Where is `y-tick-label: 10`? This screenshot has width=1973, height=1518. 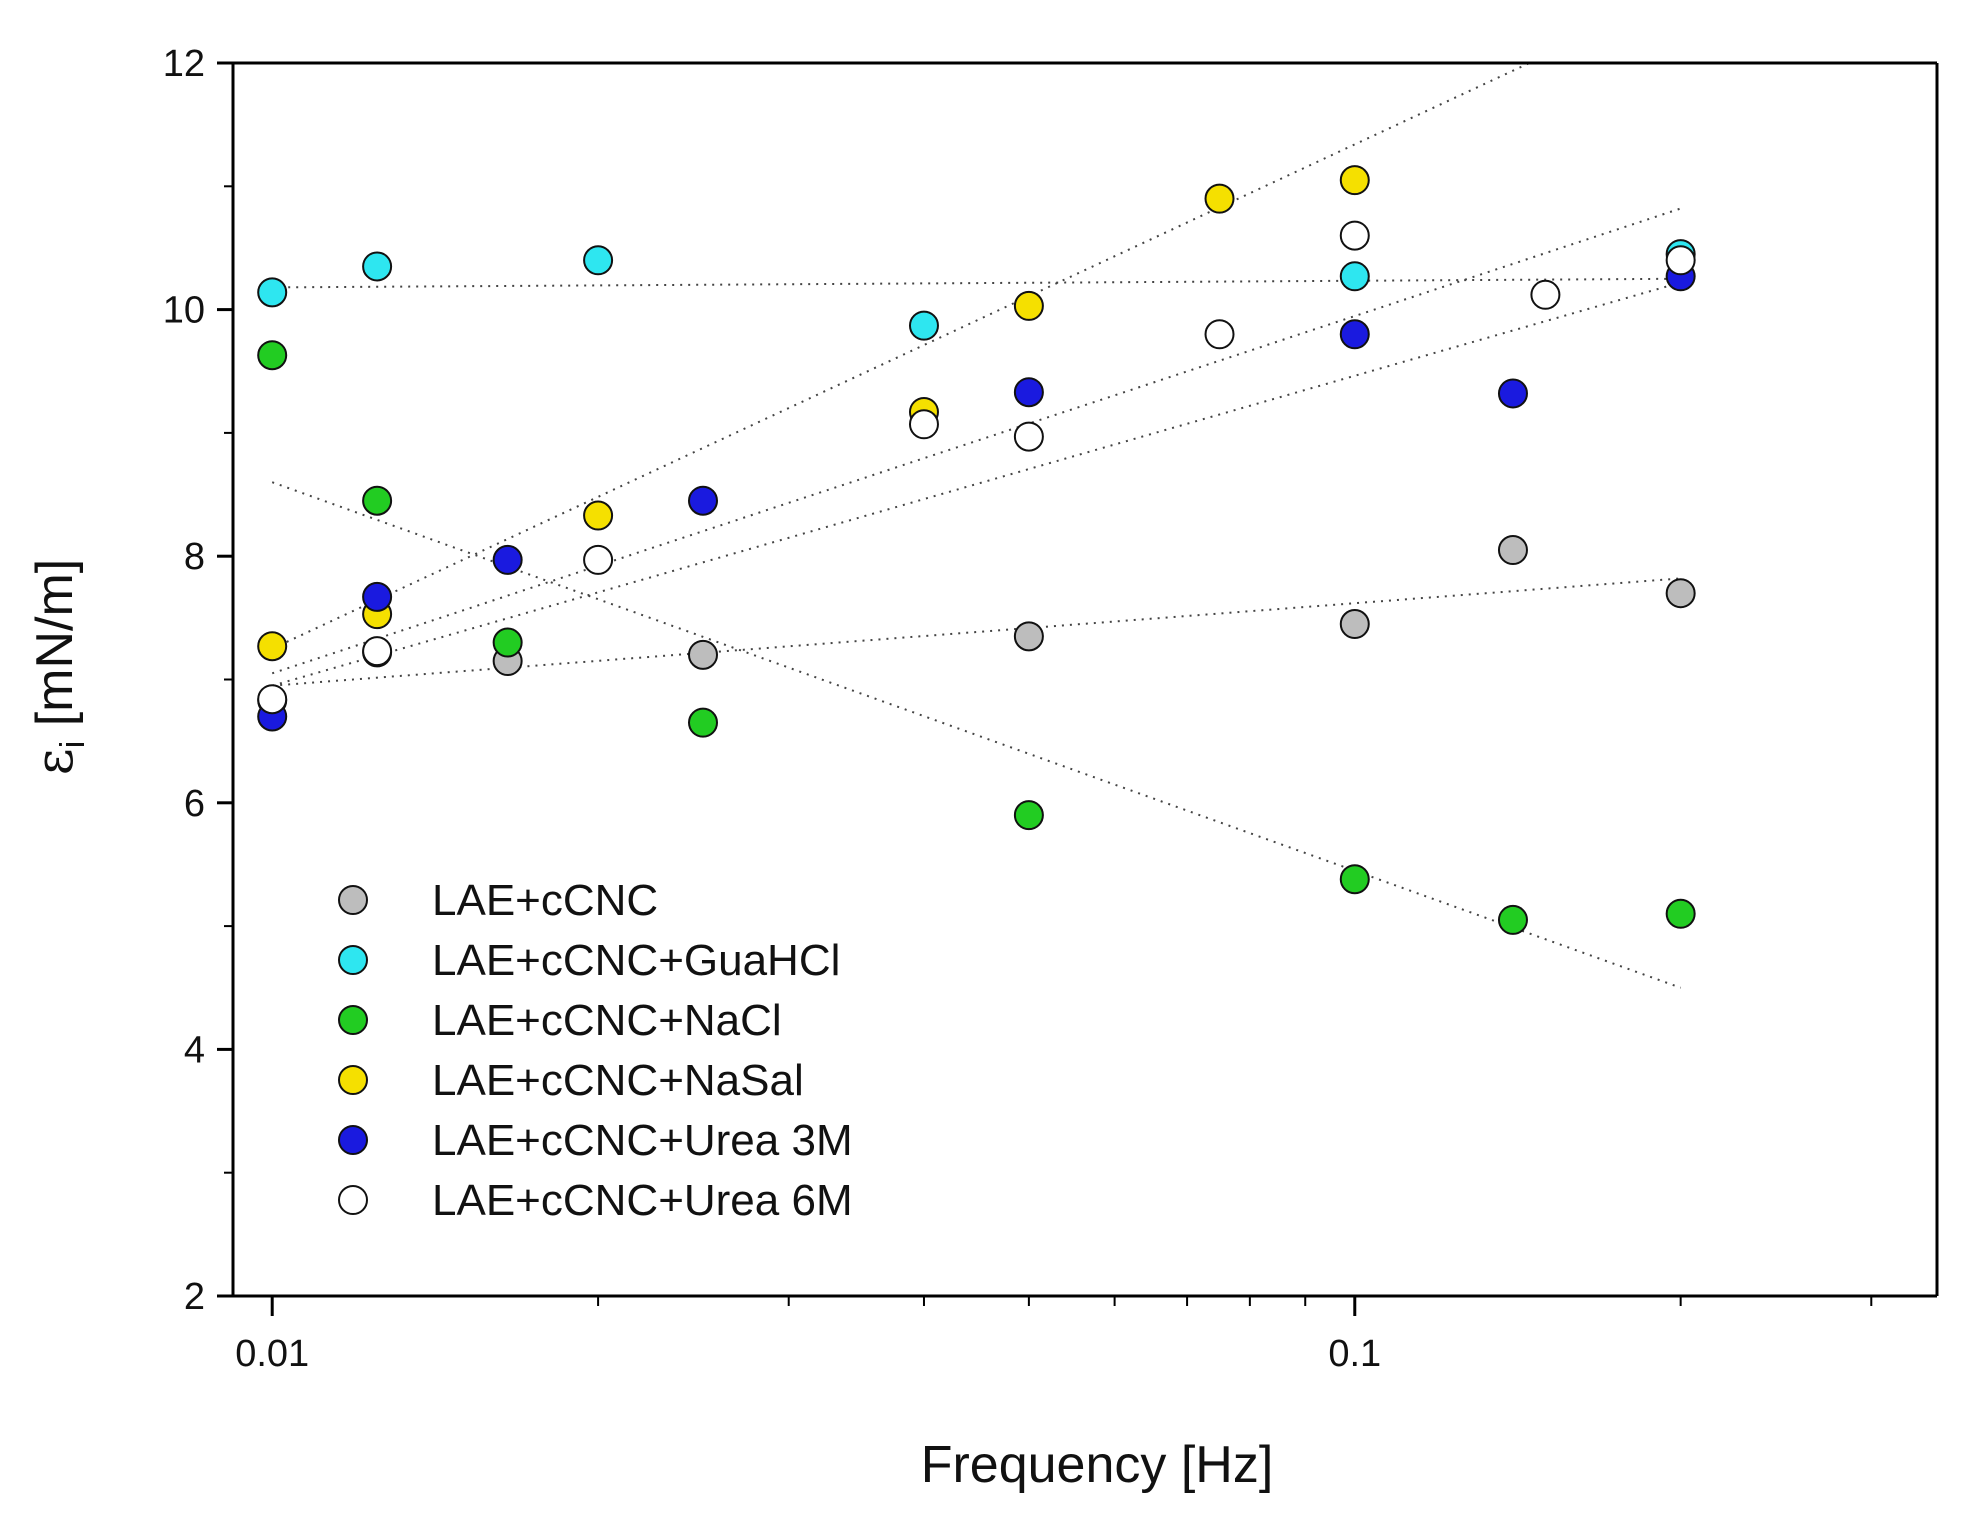 y-tick-label: 10 is located at coordinates (184, 311).